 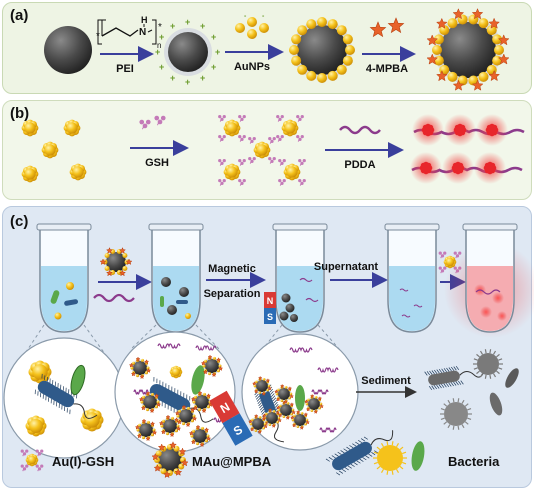 I want to click on legend-au-gsh-label: Au(I)-GSH, so click(x=83, y=461).